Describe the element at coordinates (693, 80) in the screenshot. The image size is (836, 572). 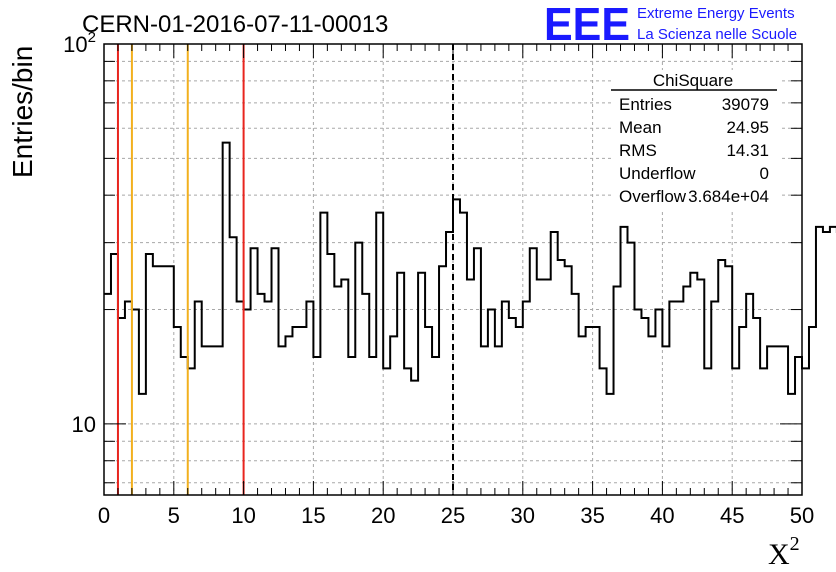
I see `stats-box-title: ChiSquare` at that location.